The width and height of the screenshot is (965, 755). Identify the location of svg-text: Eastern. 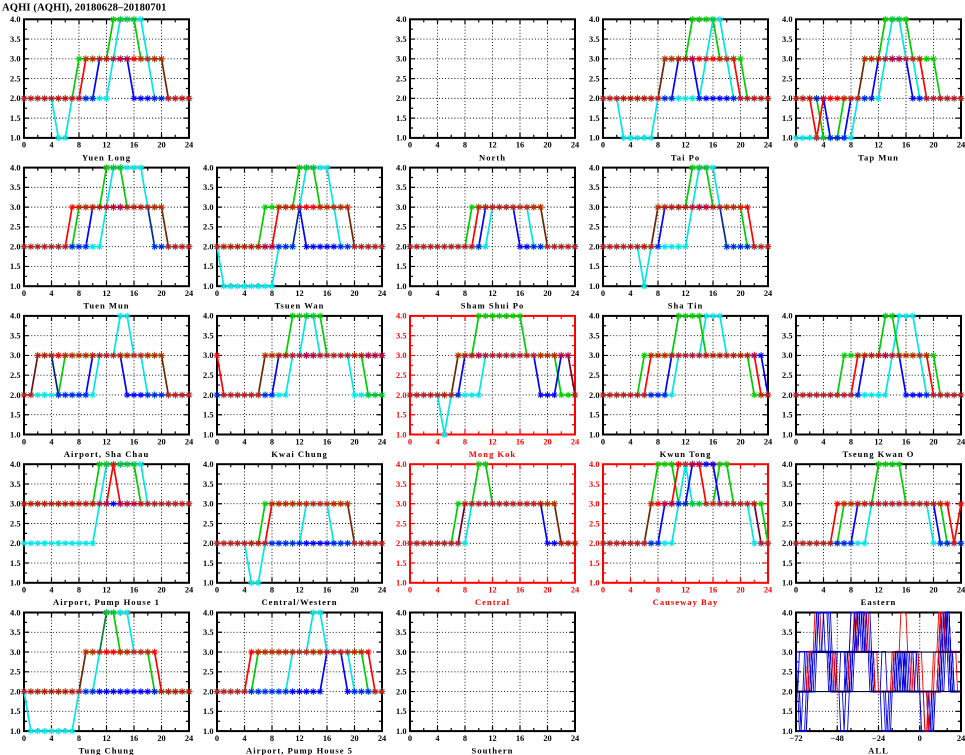
(879, 602).